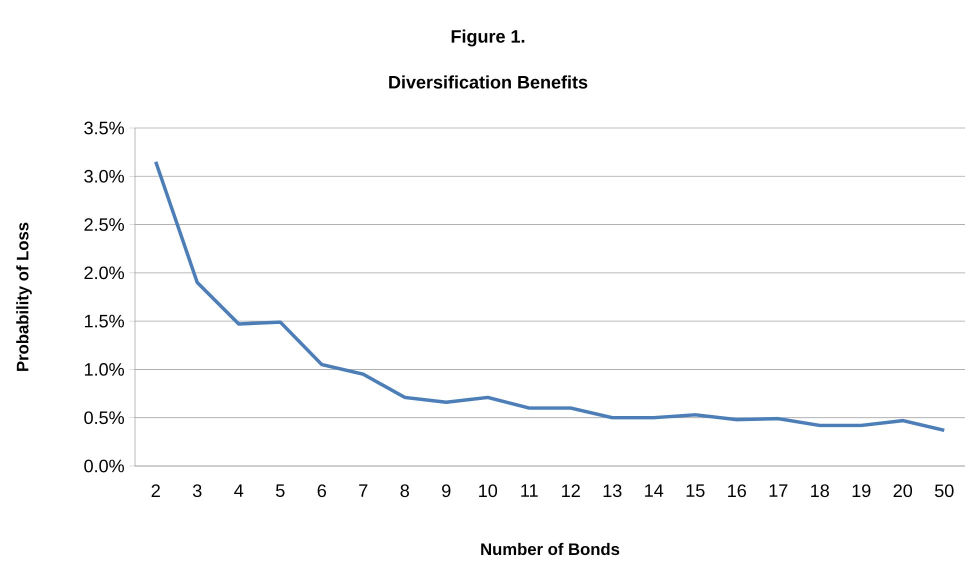  What do you see at coordinates (488, 491) in the screenshot?
I see `x-tick-label: 10` at bounding box center [488, 491].